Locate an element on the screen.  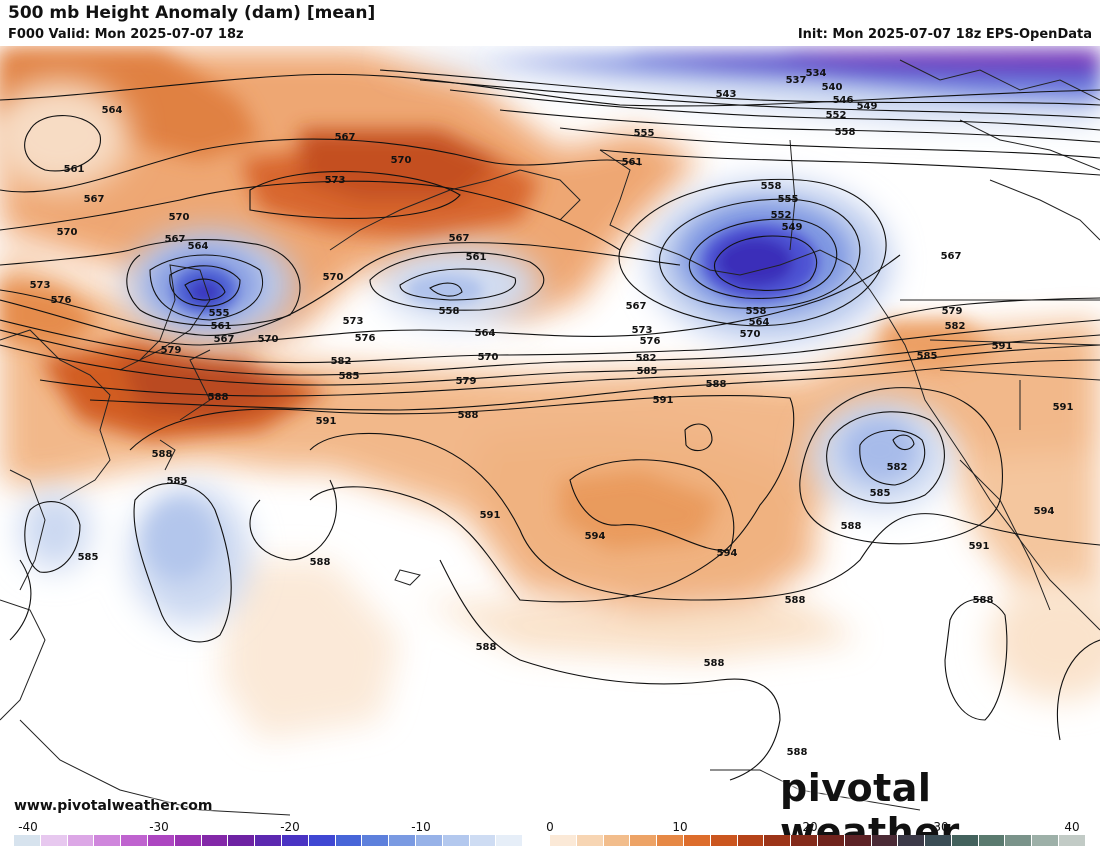
colorbar-tick: 30 is located at coordinates (941, 827).